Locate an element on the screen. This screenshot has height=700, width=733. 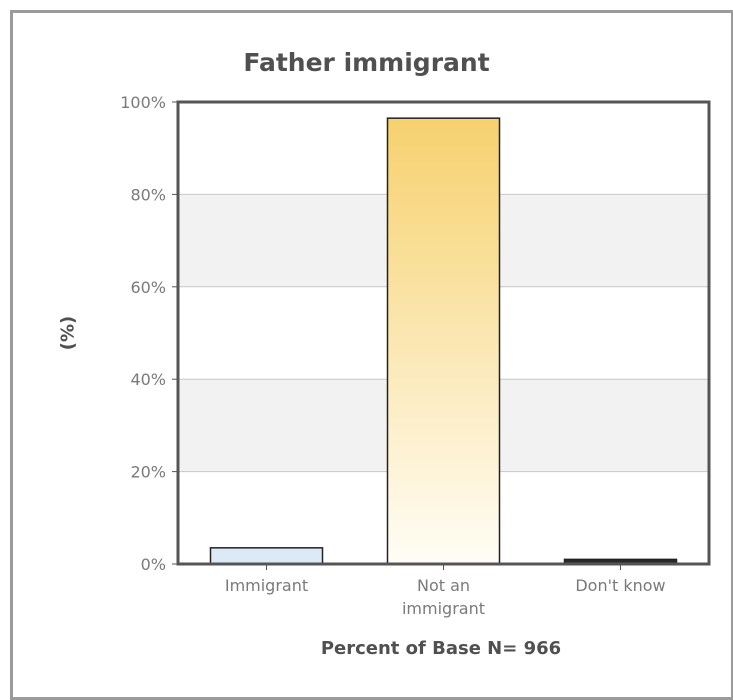
chart-title: Father immigrant is located at coordinates (366, 62).